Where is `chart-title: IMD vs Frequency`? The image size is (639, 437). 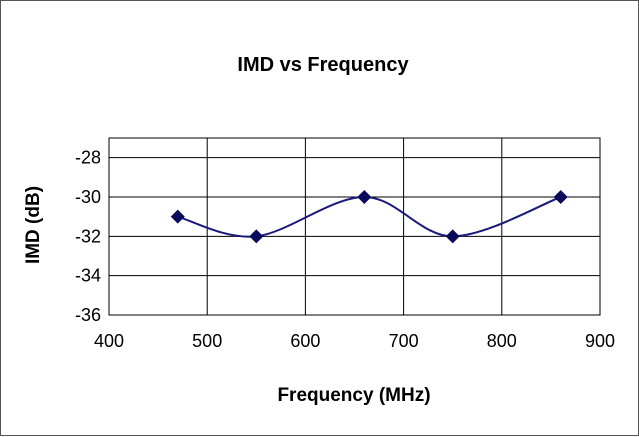
chart-title: IMD vs Frequency is located at coordinates (323, 65).